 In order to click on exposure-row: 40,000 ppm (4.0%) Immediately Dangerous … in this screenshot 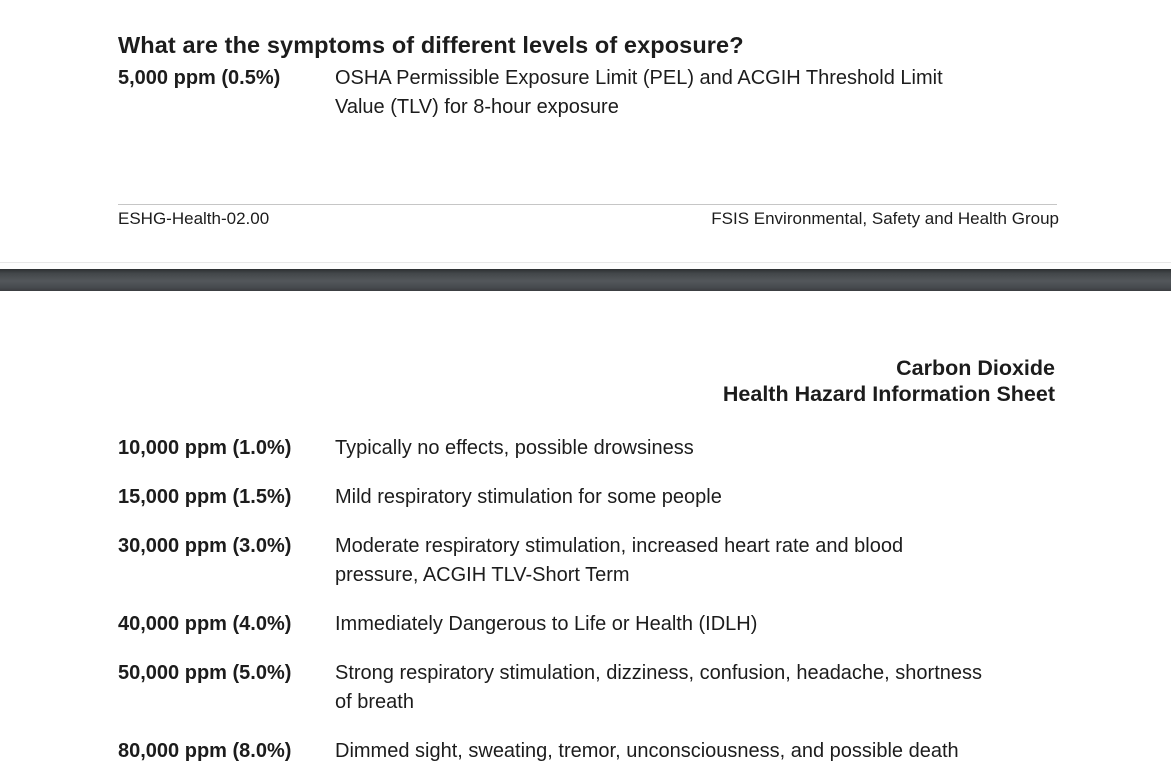, I will do `click(629, 624)`.